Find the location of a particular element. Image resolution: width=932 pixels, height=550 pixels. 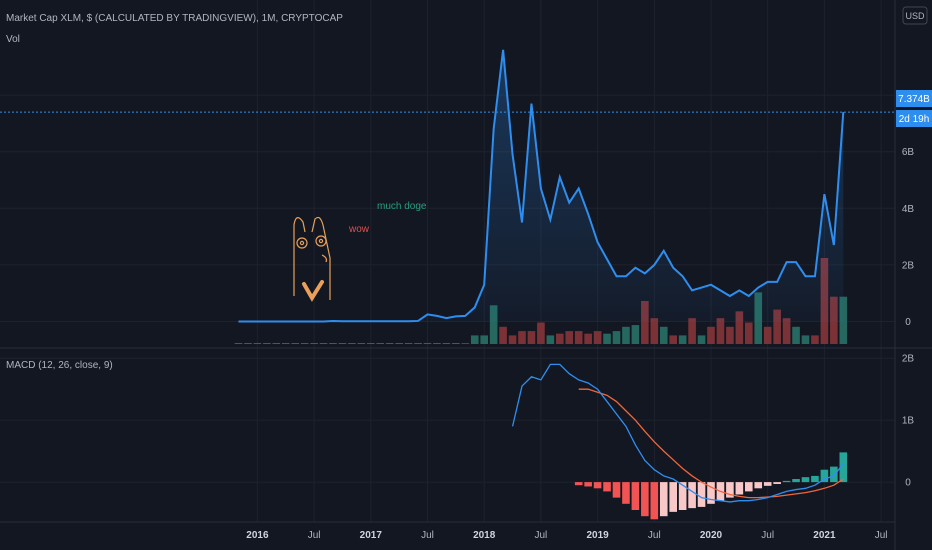

time-tick-label: 2021 is located at coordinates (824, 535).